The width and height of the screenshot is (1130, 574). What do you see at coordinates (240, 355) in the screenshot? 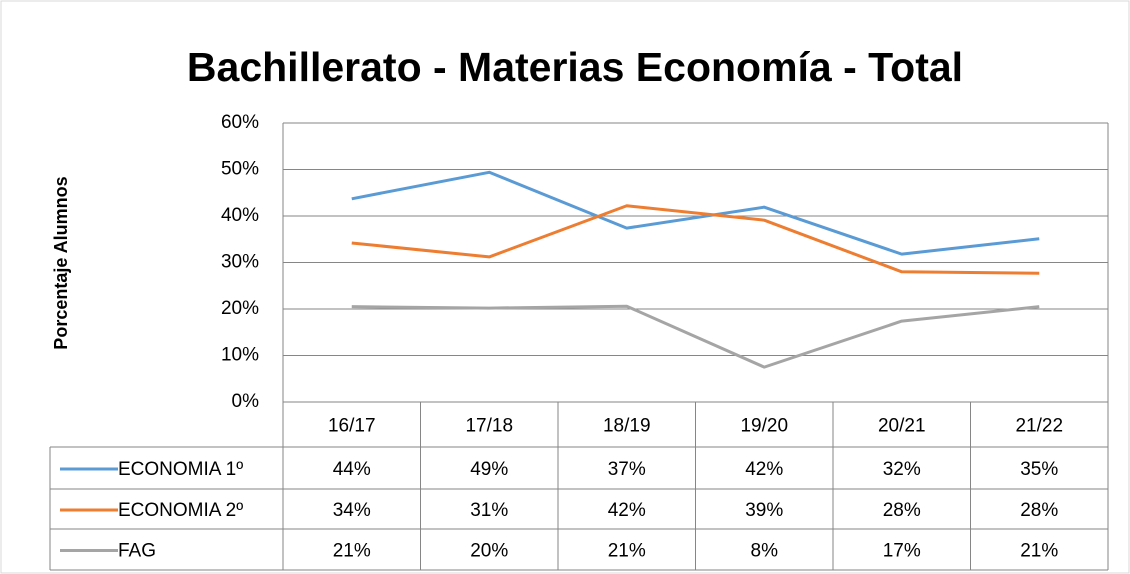
I see `y-tick-label: 10%` at bounding box center [240, 355].